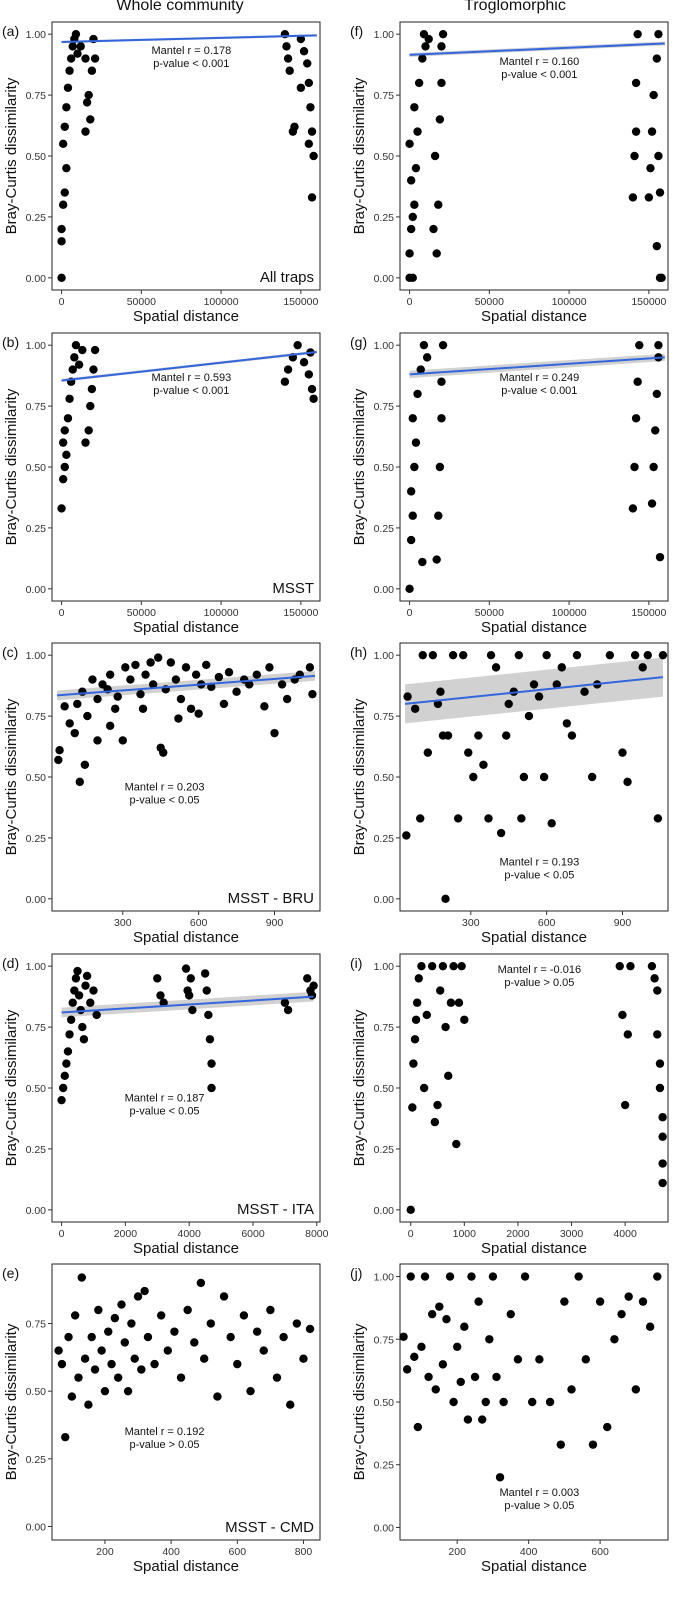 Image resolution: width=685 pixels, height=1601 pixels. What do you see at coordinates (165, 800) in the screenshot?
I see `p-value: p-value < 0.05` at bounding box center [165, 800].